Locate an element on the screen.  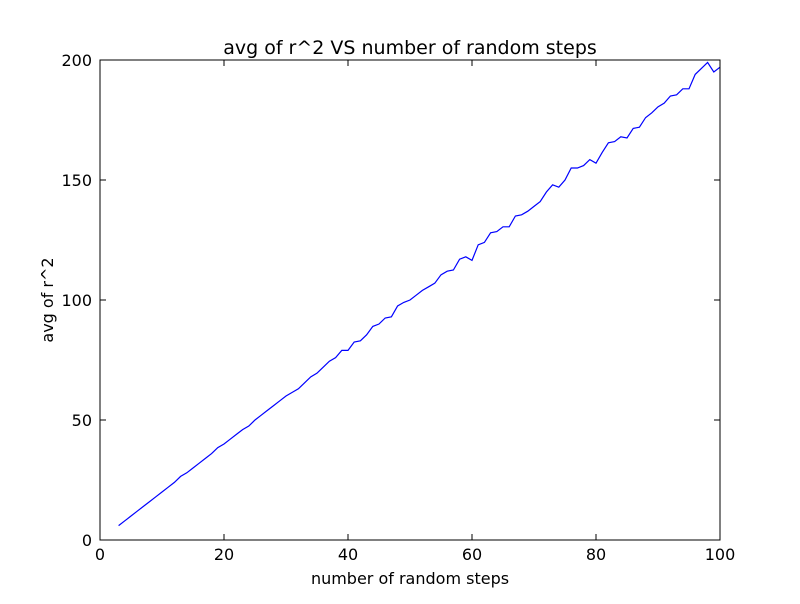
y-tick-label: 150 is located at coordinates (76, 180).